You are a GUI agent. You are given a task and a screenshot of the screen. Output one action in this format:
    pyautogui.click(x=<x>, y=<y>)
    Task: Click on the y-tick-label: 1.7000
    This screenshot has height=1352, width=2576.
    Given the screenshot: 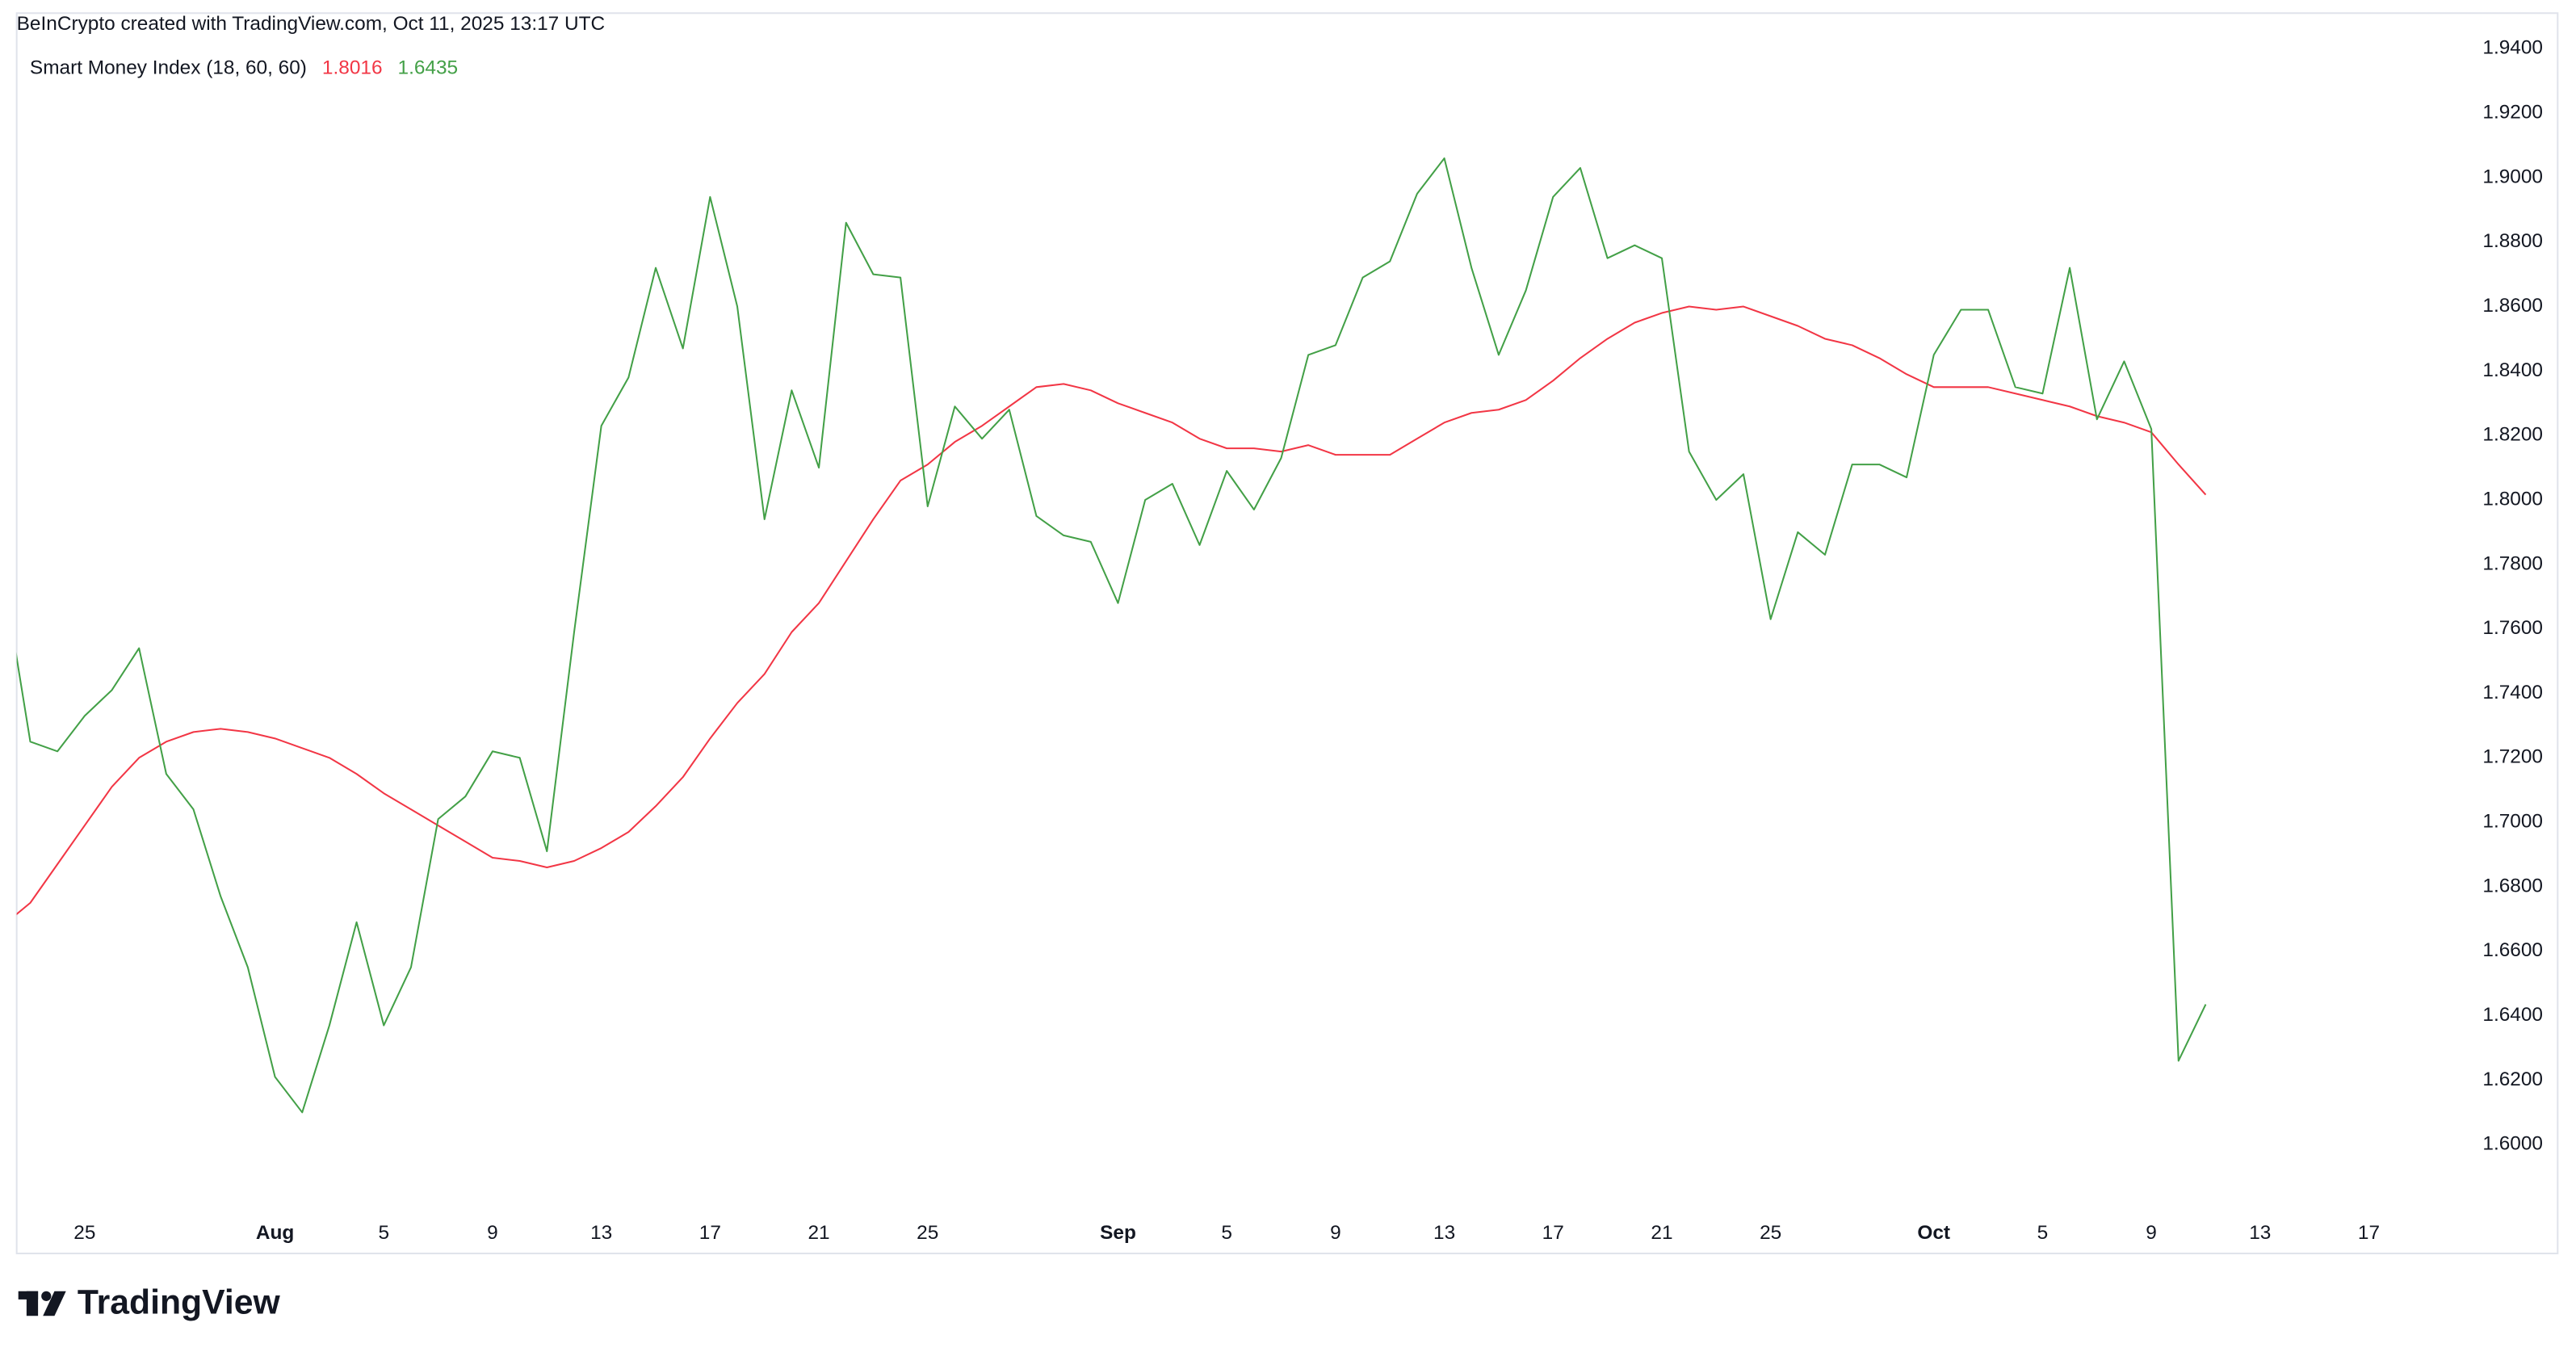 What is the action you would take?
    pyautogui.click(x=2512, y=822)
    